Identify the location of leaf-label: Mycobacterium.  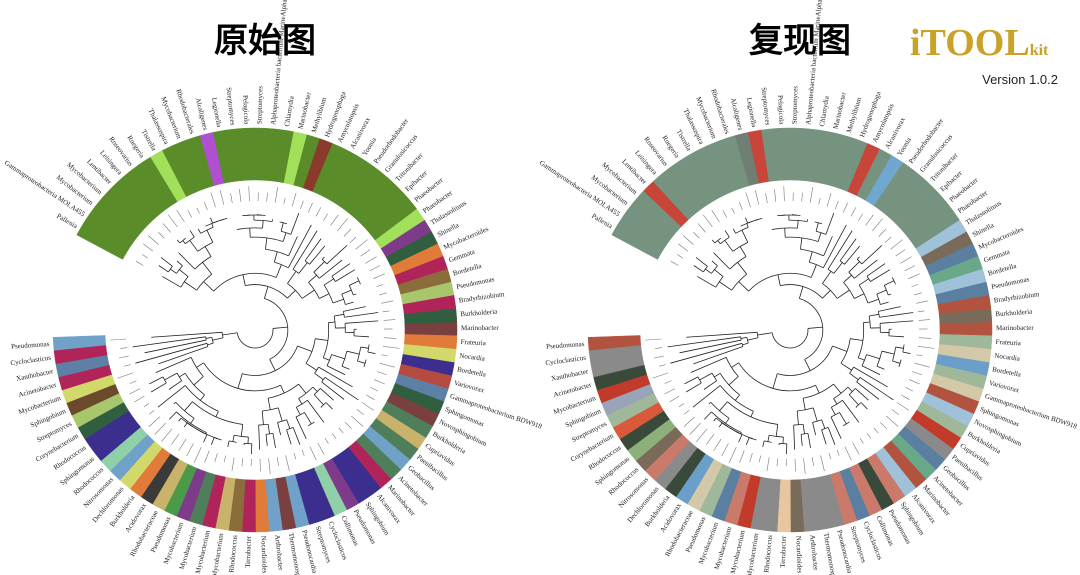
(217, 553).